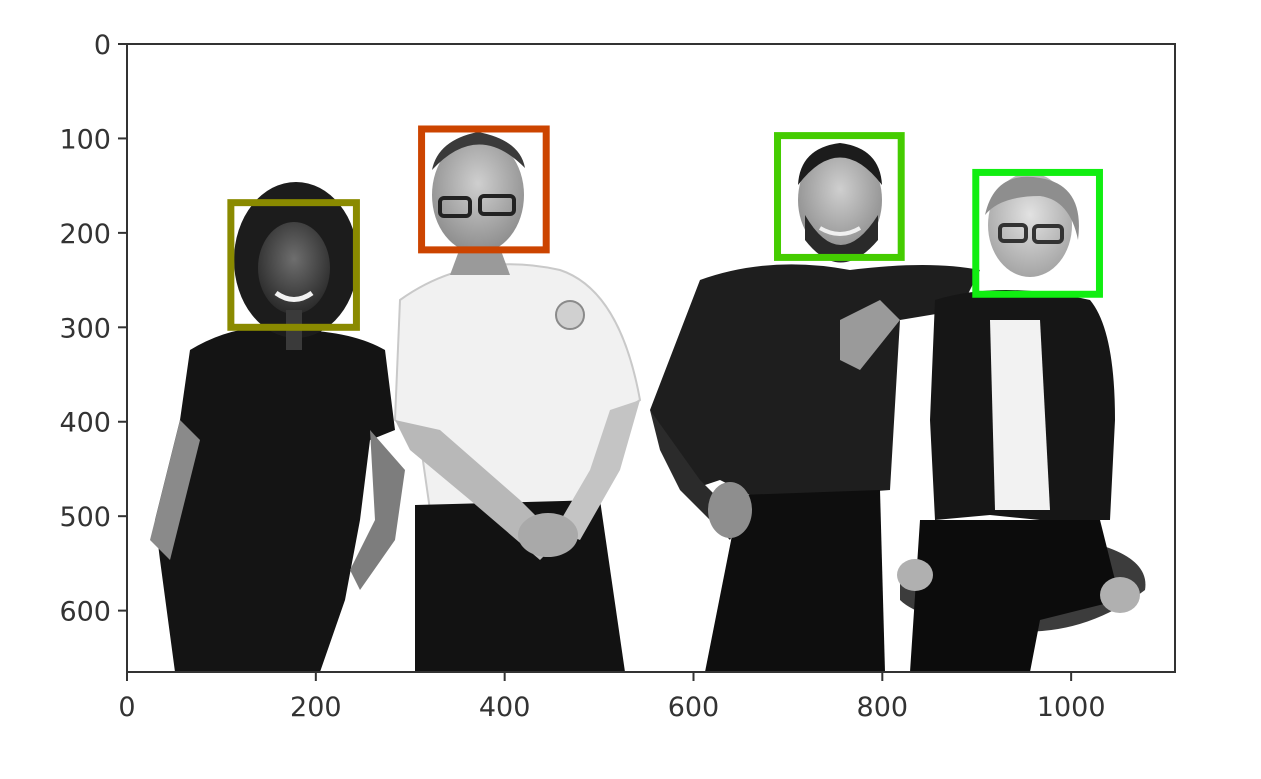 Image resolution: width=1261 pixels, height=779 pixels. Describe the element at coordinates (85, 328) in the screenshot. I see `y-tick-label: 300` at that location.